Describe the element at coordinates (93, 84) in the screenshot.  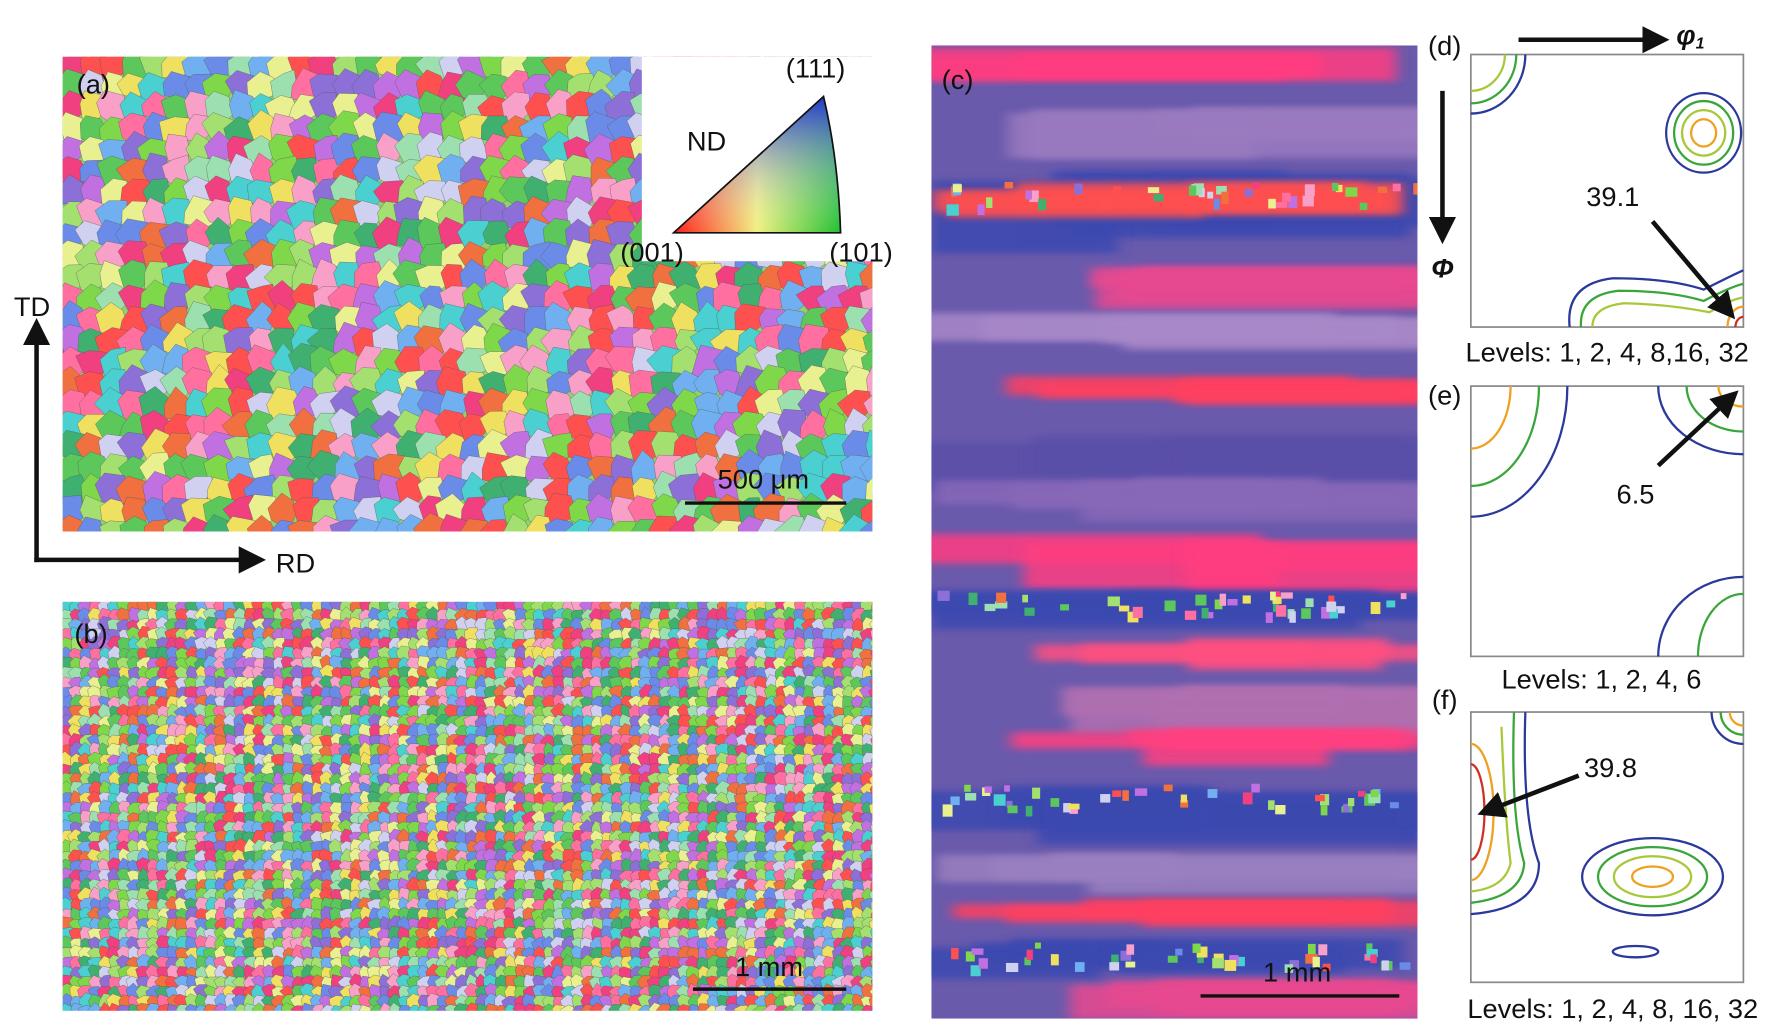
I see `panel-label: (a)` at that location.